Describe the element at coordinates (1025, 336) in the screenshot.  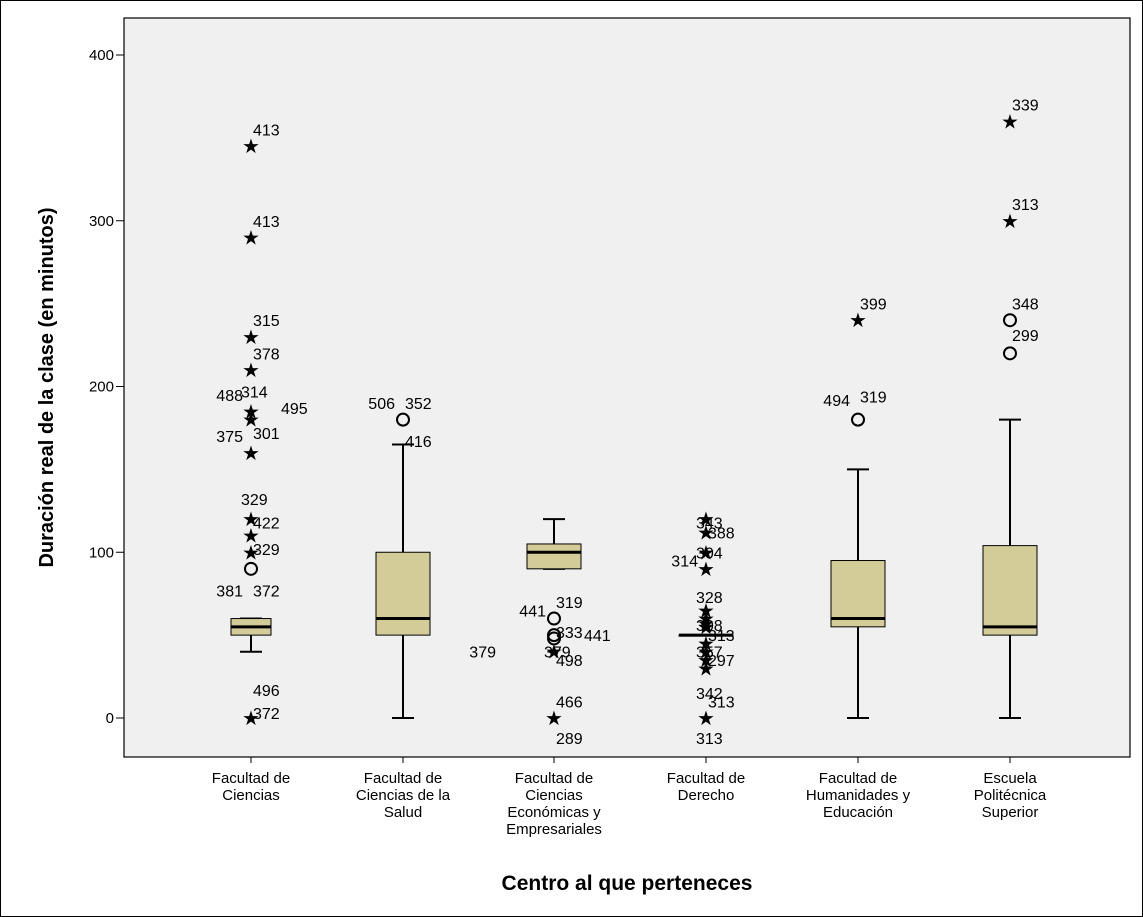
I see `case-label: 299` at that location.